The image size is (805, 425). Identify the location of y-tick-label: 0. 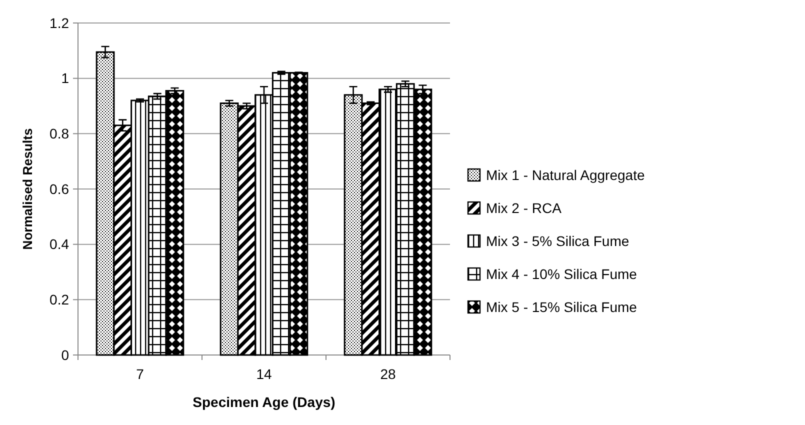
(65, 354).